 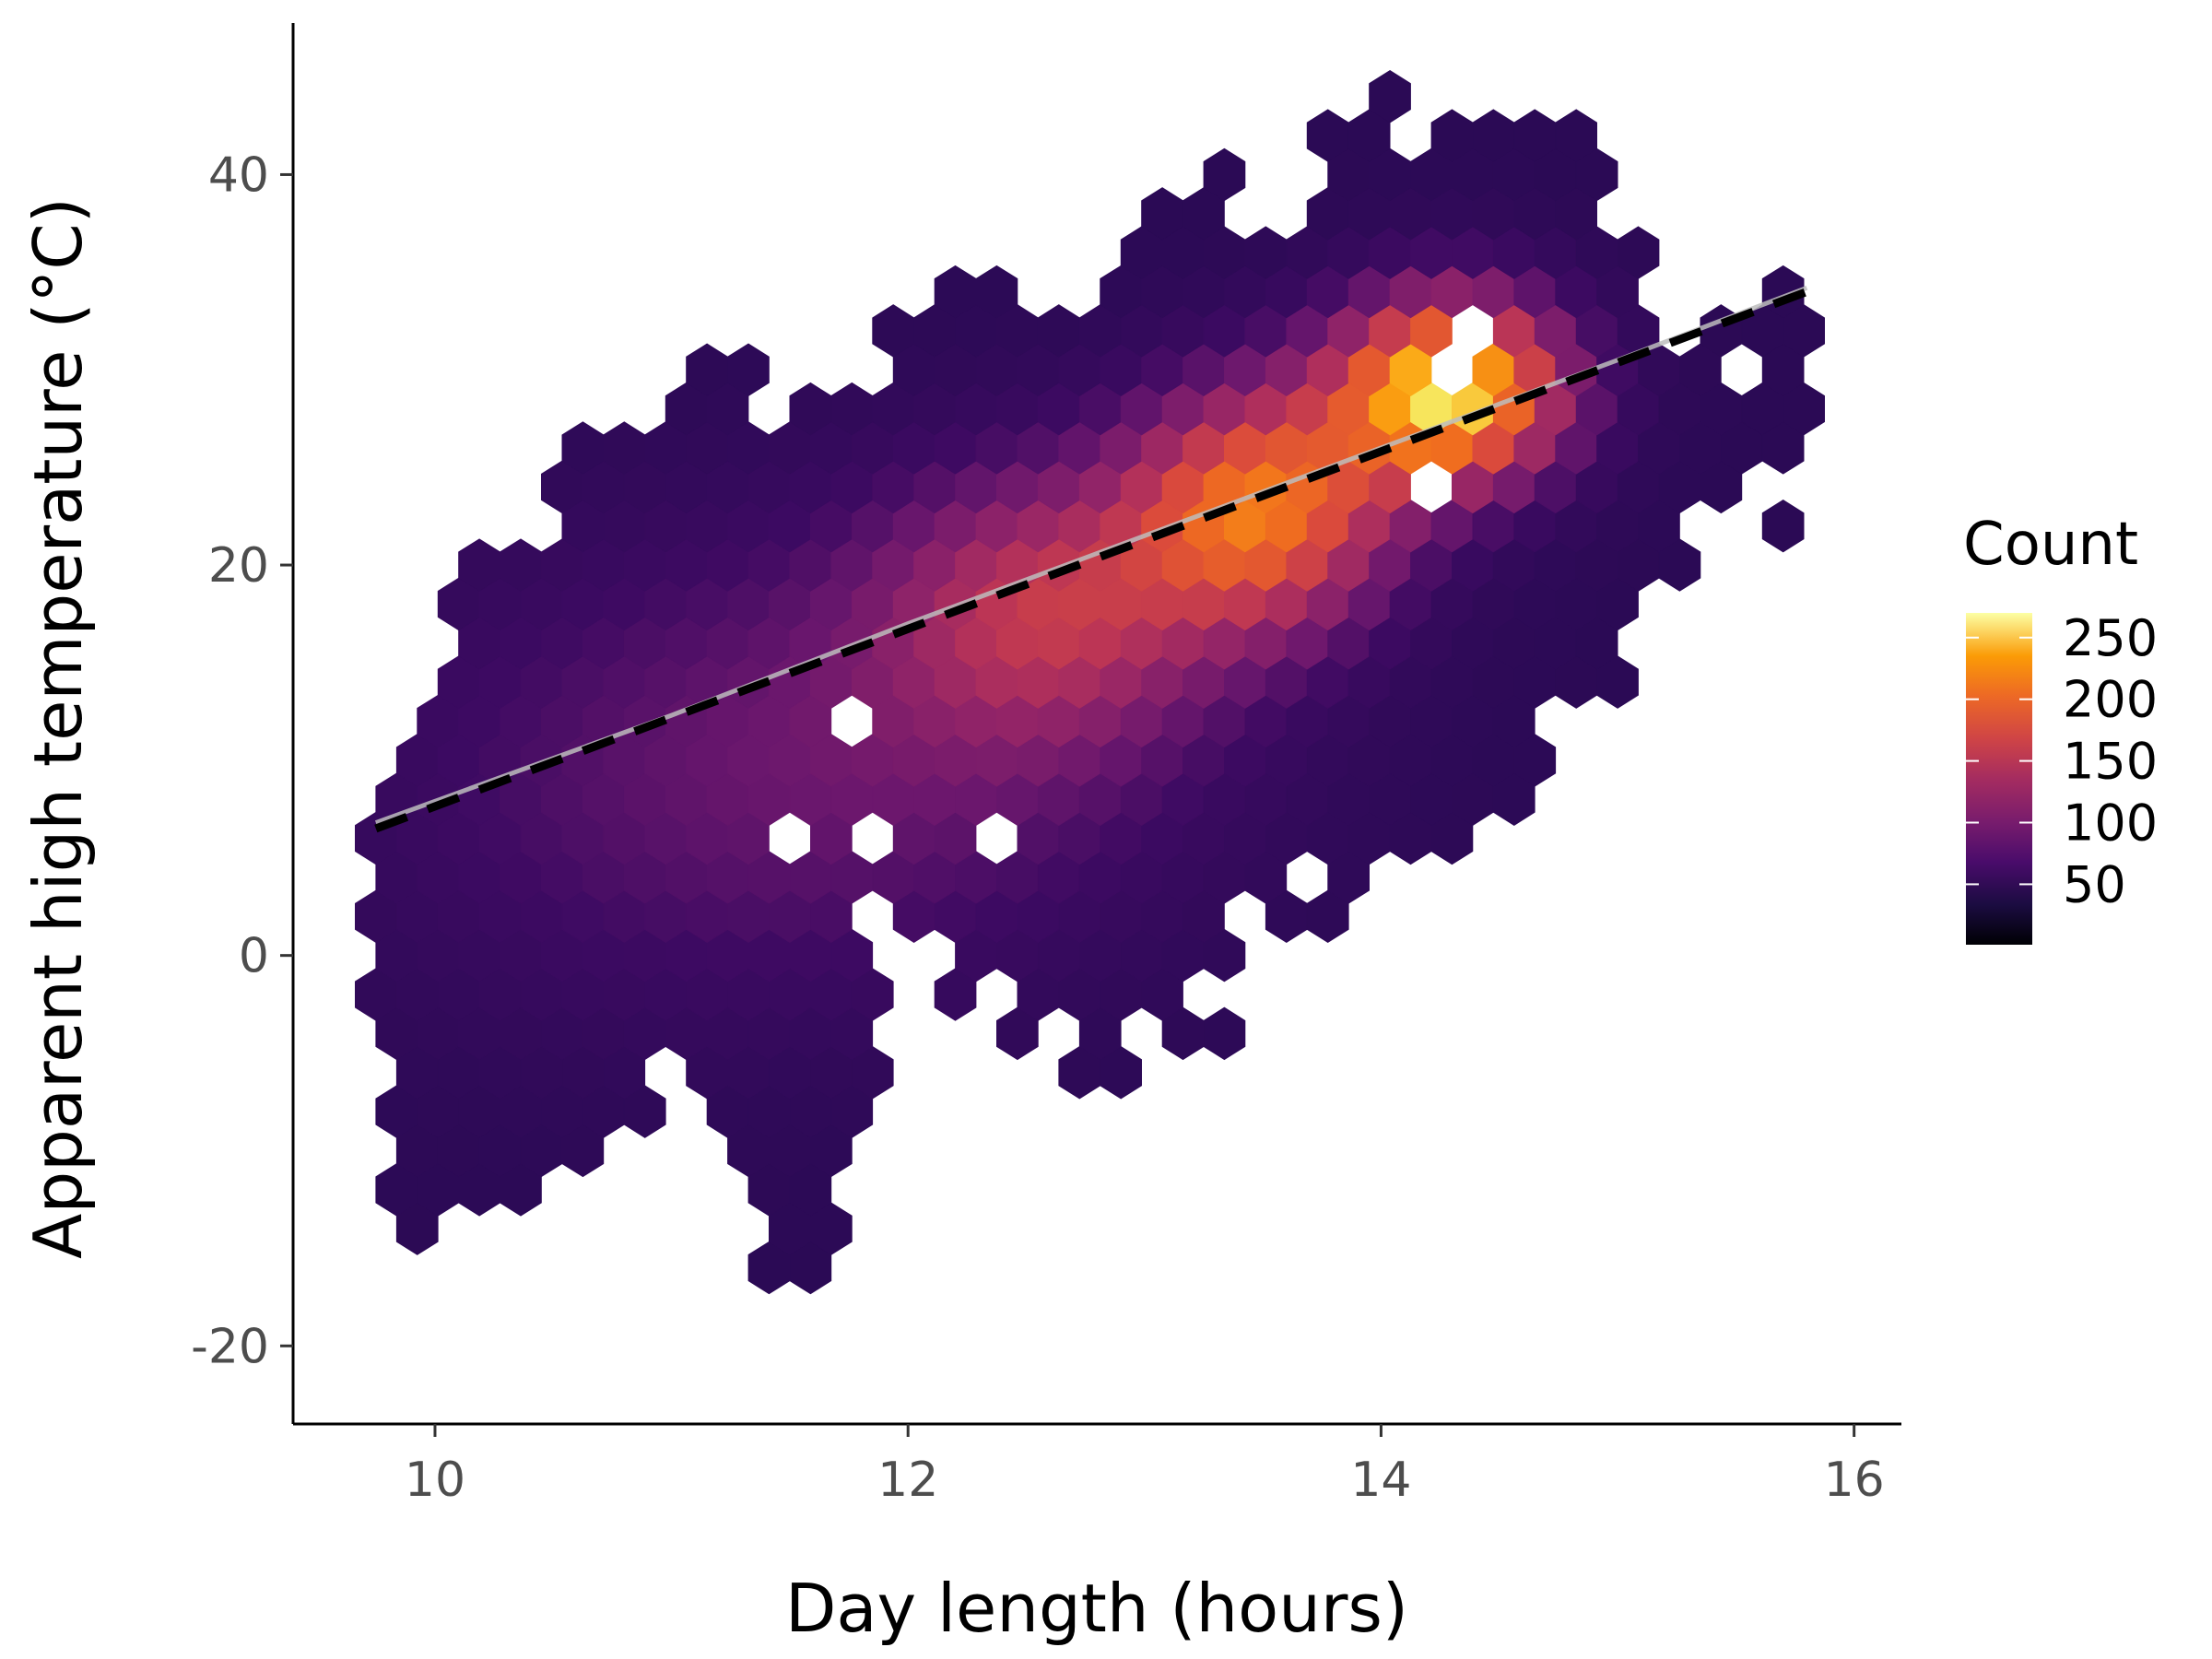 I want to click on x-axis-title: Day length (hours), so click(x=1096, y=1608).